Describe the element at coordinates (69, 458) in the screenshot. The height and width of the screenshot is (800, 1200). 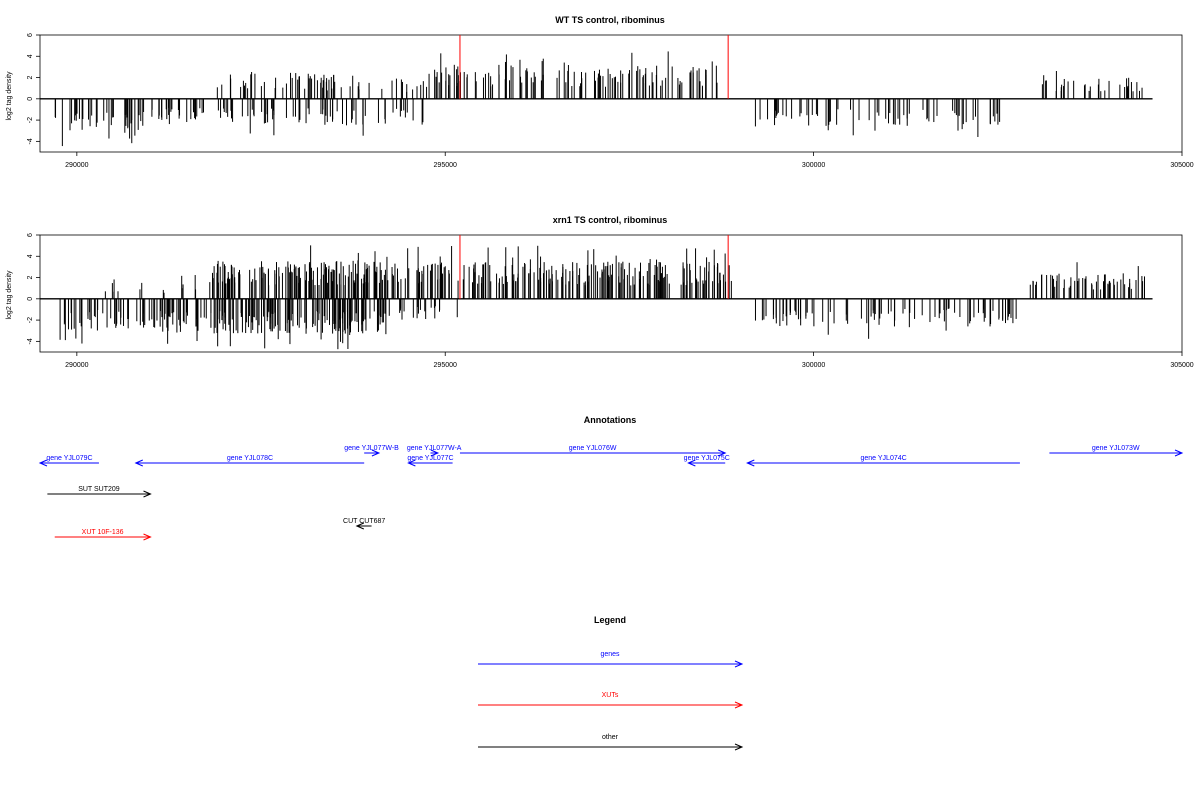
I see `feature-label: gene YJL079C` at that location.